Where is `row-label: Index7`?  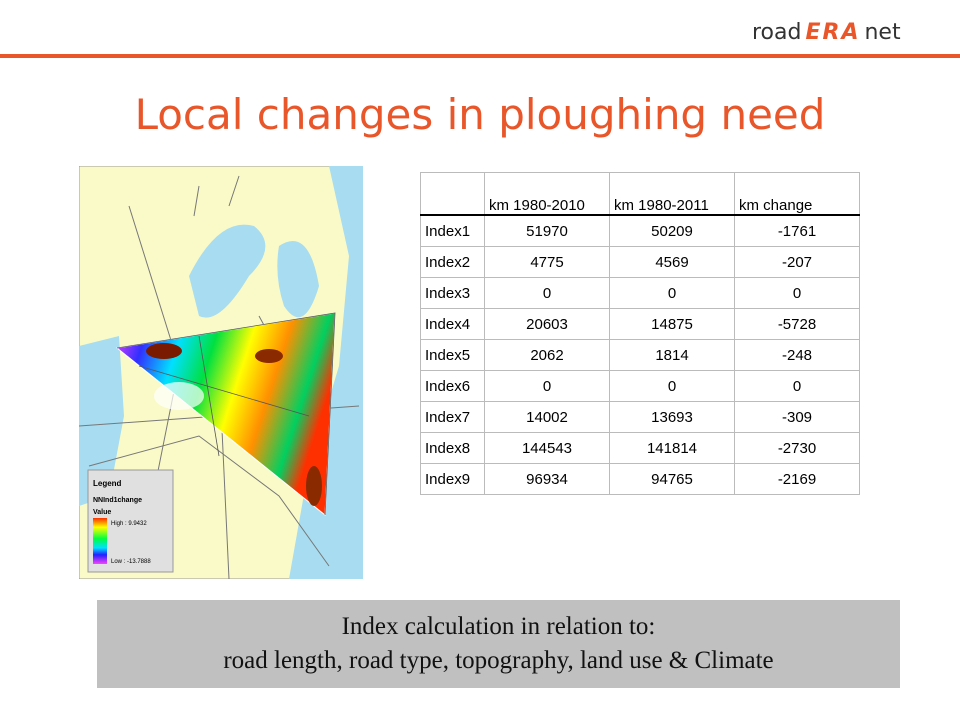
row-label: Index7 is located at coordinates (452, 417).